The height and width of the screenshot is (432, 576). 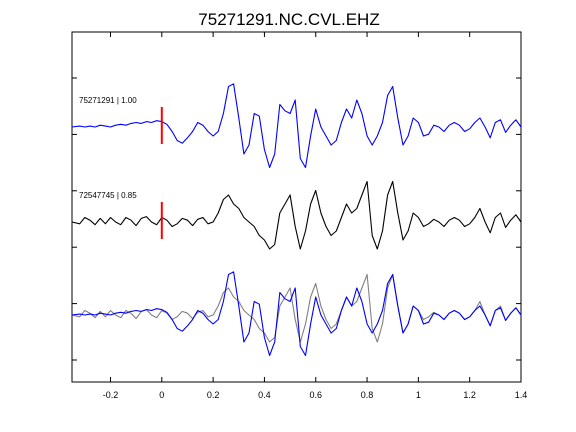 I want to click on trace-label: 72547745 | 0.85, so click(x=108, y=195).